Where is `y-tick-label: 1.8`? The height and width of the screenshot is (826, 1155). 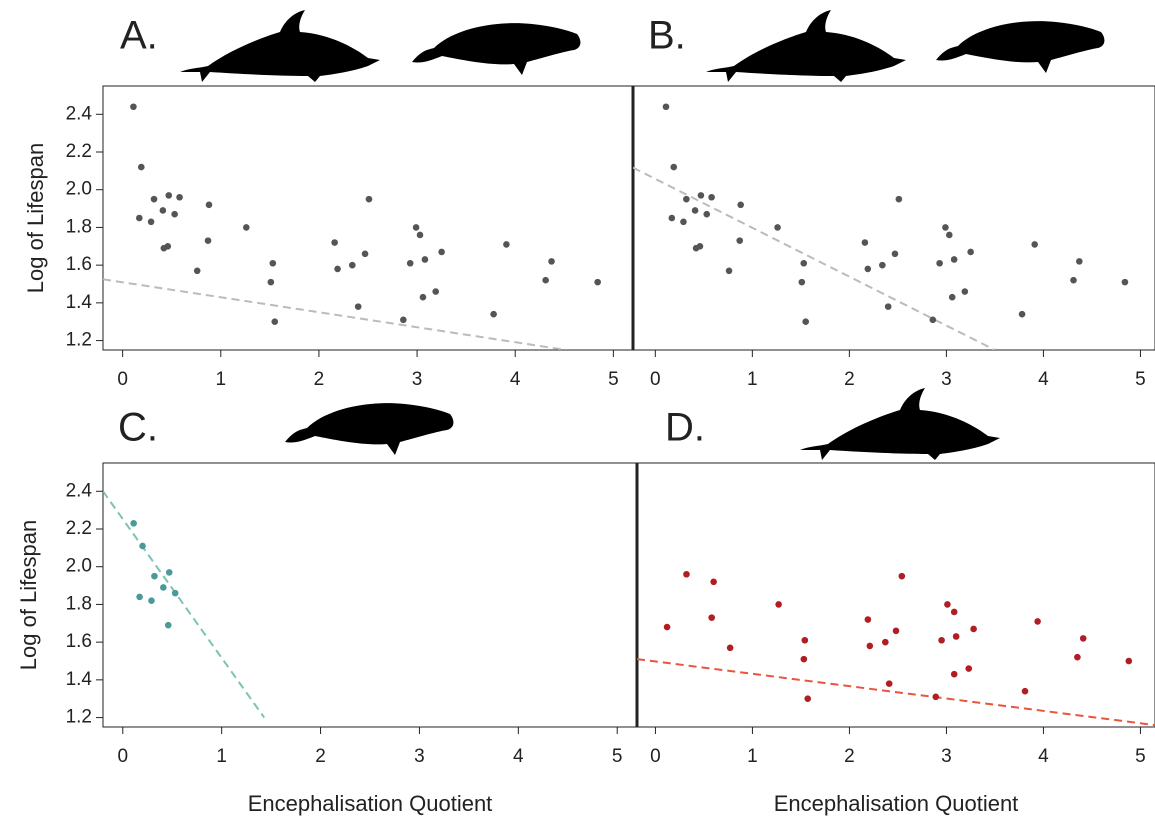 y-tick-label: 1.8 is located at coordinates (79, 603).